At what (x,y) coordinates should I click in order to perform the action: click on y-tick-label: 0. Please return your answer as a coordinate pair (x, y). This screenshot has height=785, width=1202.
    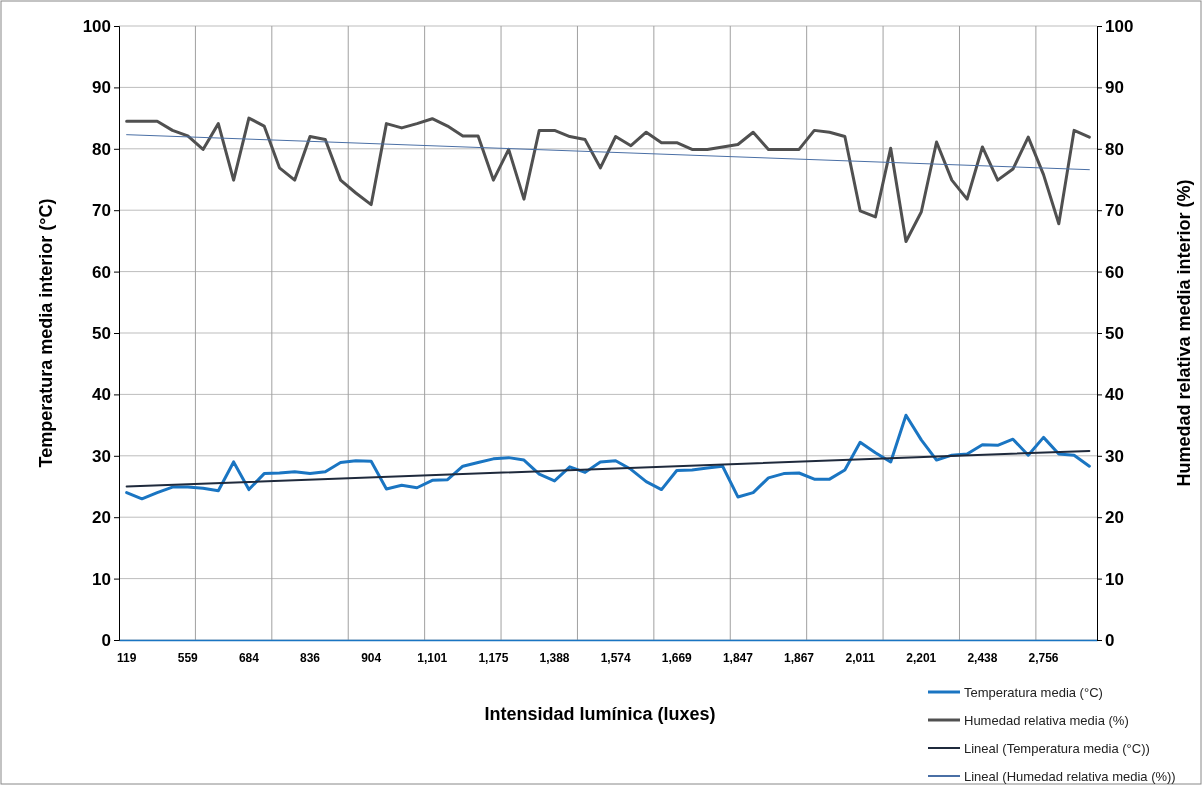
    Looking at the image, I should click on (106, 640).